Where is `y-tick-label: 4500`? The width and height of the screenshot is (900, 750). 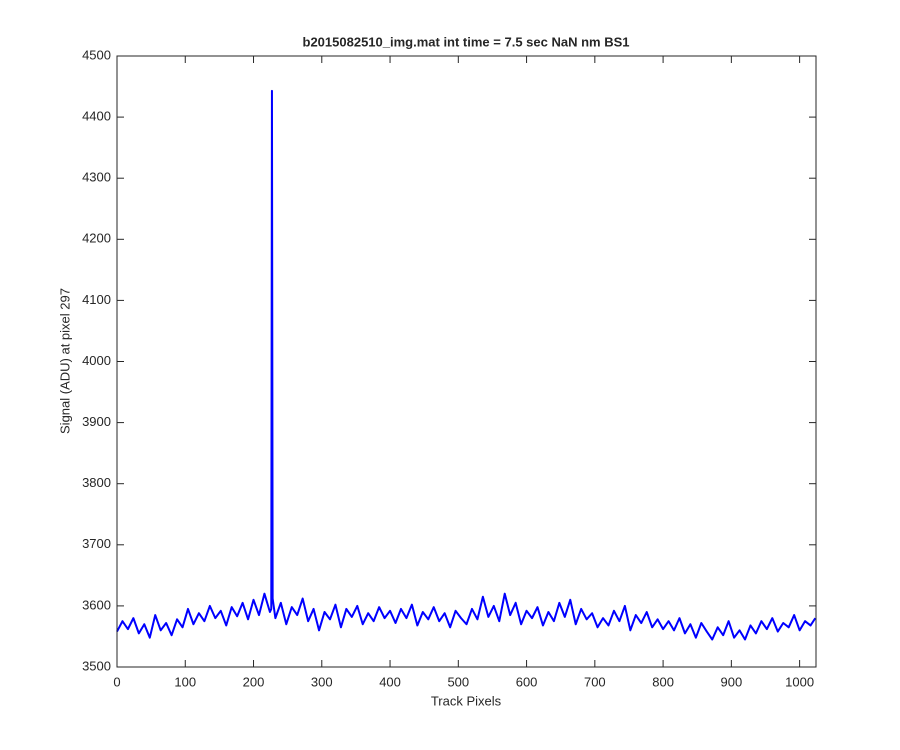
y-tick-label: 4500 is located at coordinates (96, 54).